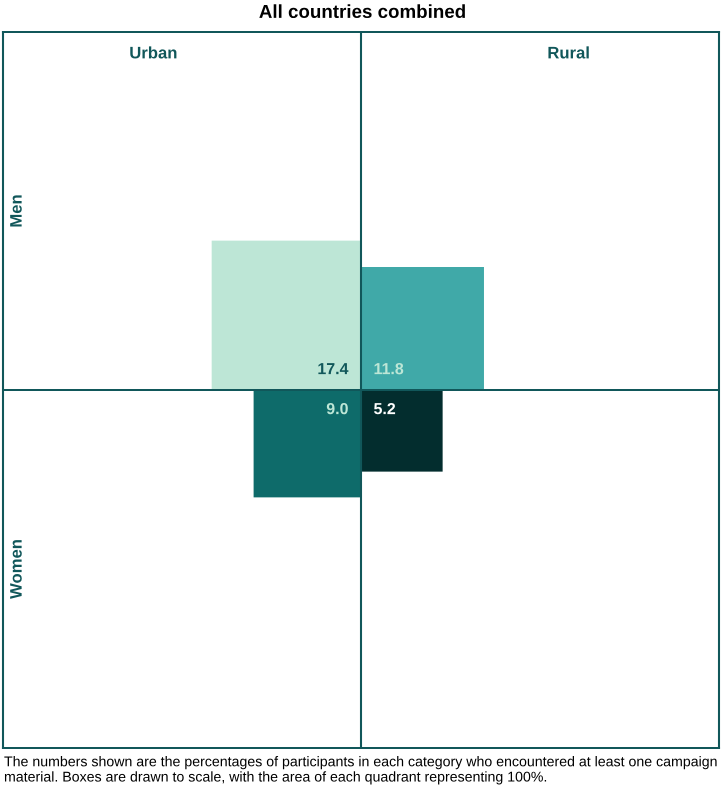 The width and height of the screenshot is (725, 798). Describe the element at coordinates (333, 368) in the screenshot. I see `data-label: 17.4` at that location.